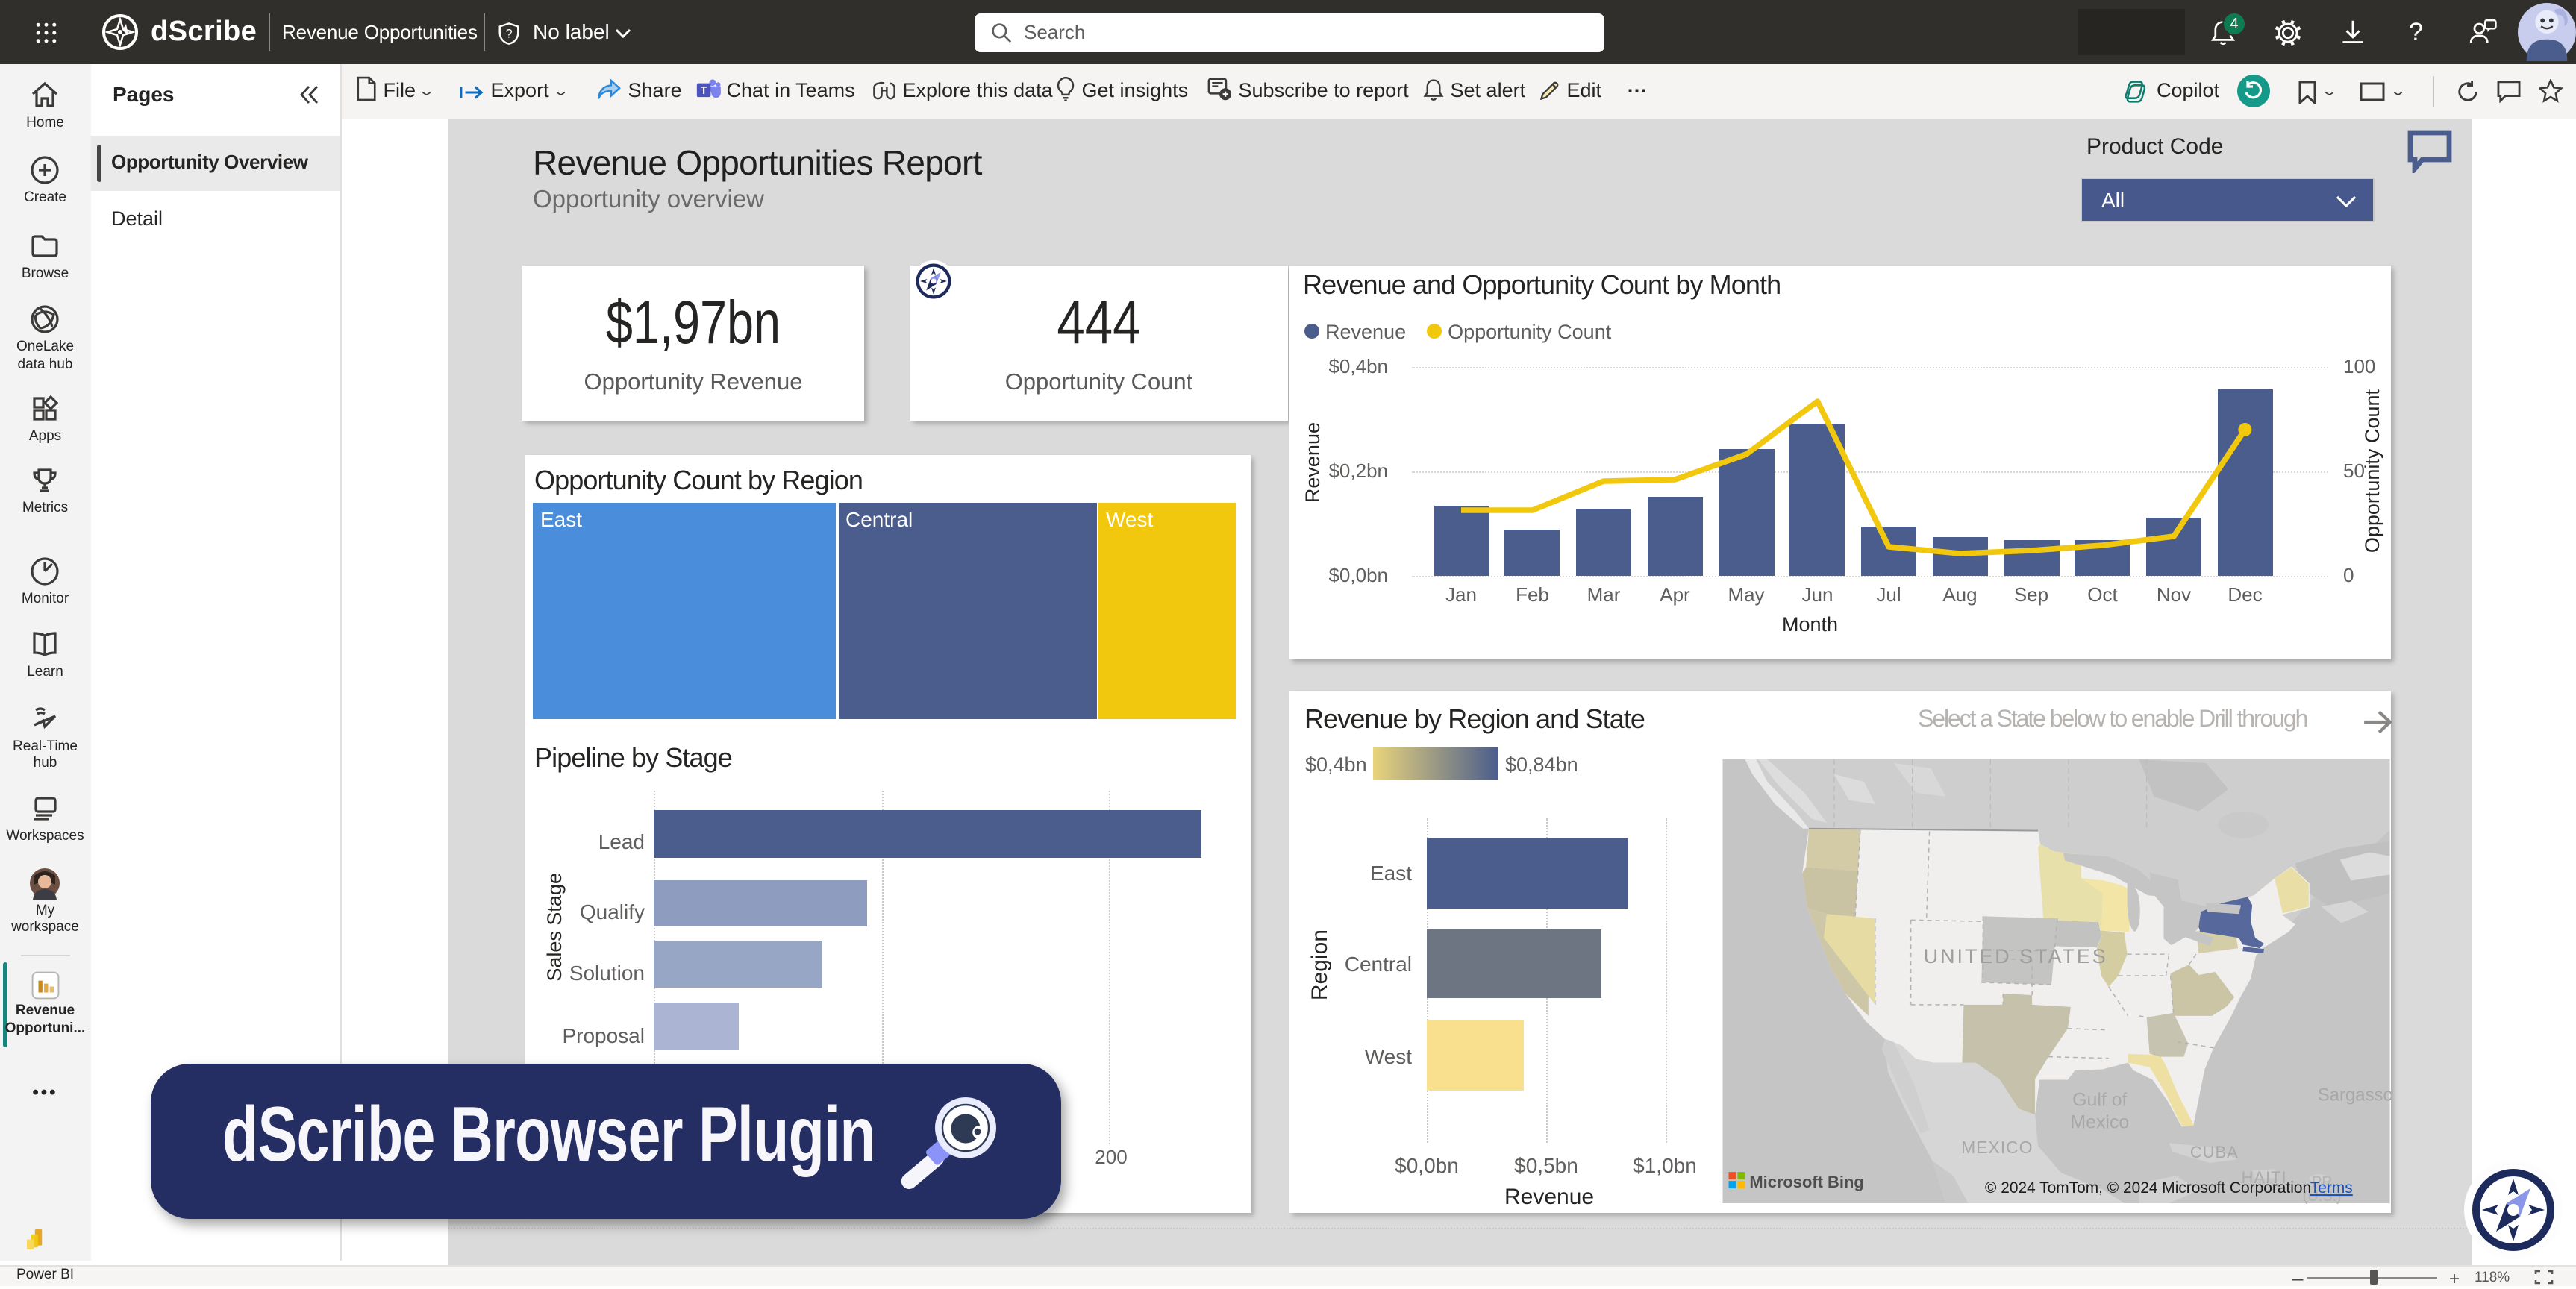 Image resolution: width=2576 pixels, height=1289 pixels. I want to click on svg-text: CUBA, so click(2214, 1152).